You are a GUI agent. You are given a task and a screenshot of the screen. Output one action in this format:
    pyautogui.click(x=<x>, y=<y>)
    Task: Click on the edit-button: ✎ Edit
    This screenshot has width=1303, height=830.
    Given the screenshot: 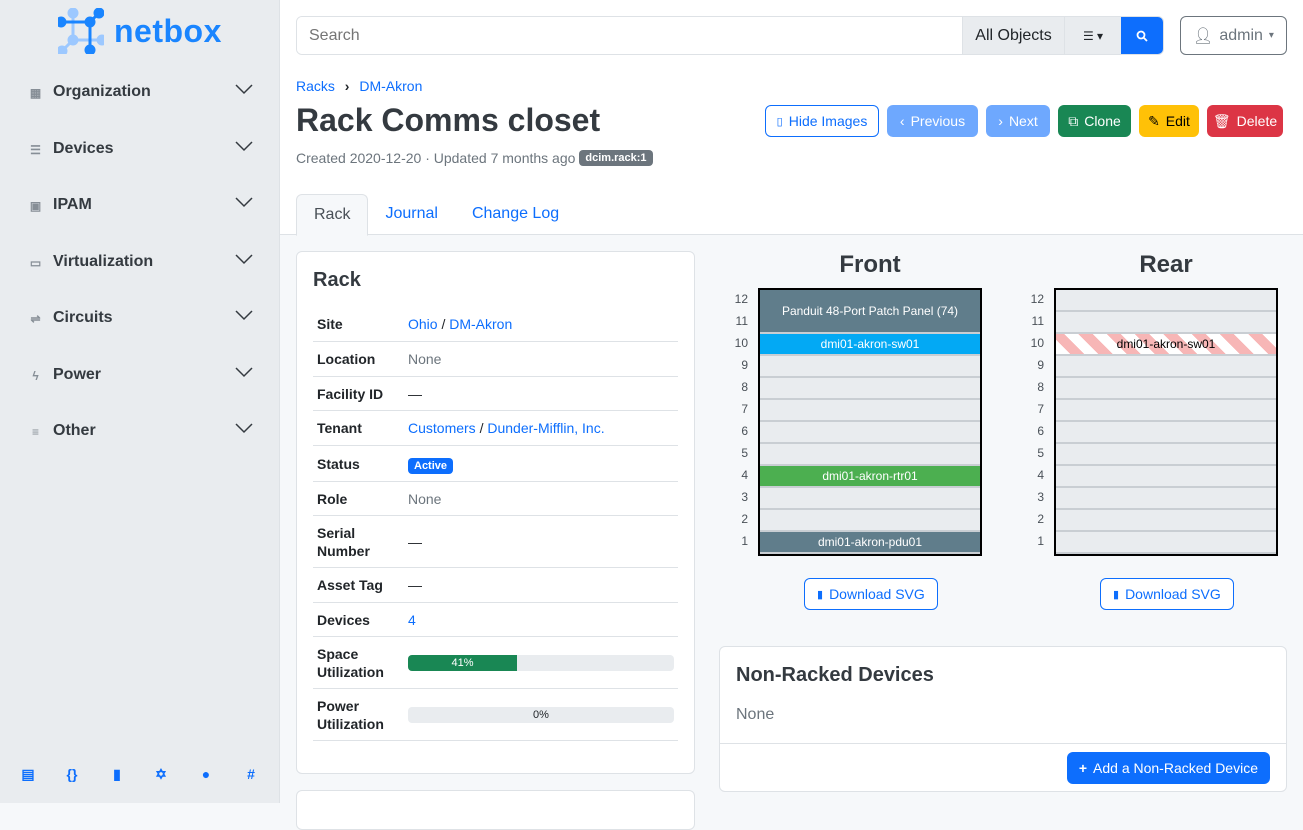 What is the action you would take?
    pyautogui.click(x=1169, y=121)
    